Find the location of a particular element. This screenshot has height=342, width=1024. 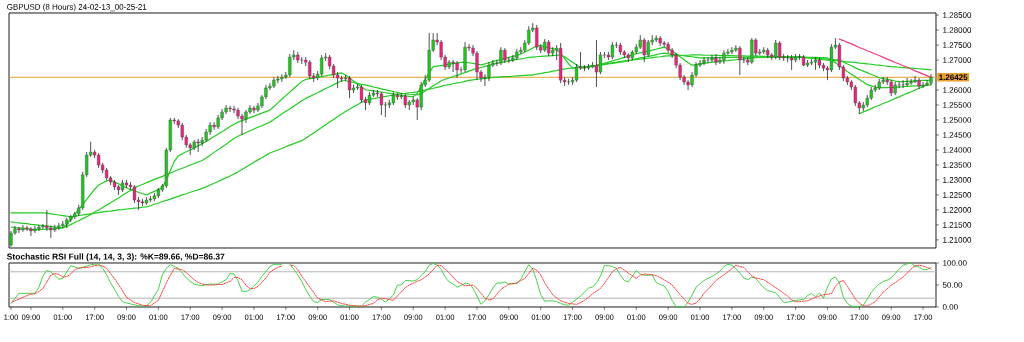

y-tick-label: 1.24500 is located at coordinates (957, 135).